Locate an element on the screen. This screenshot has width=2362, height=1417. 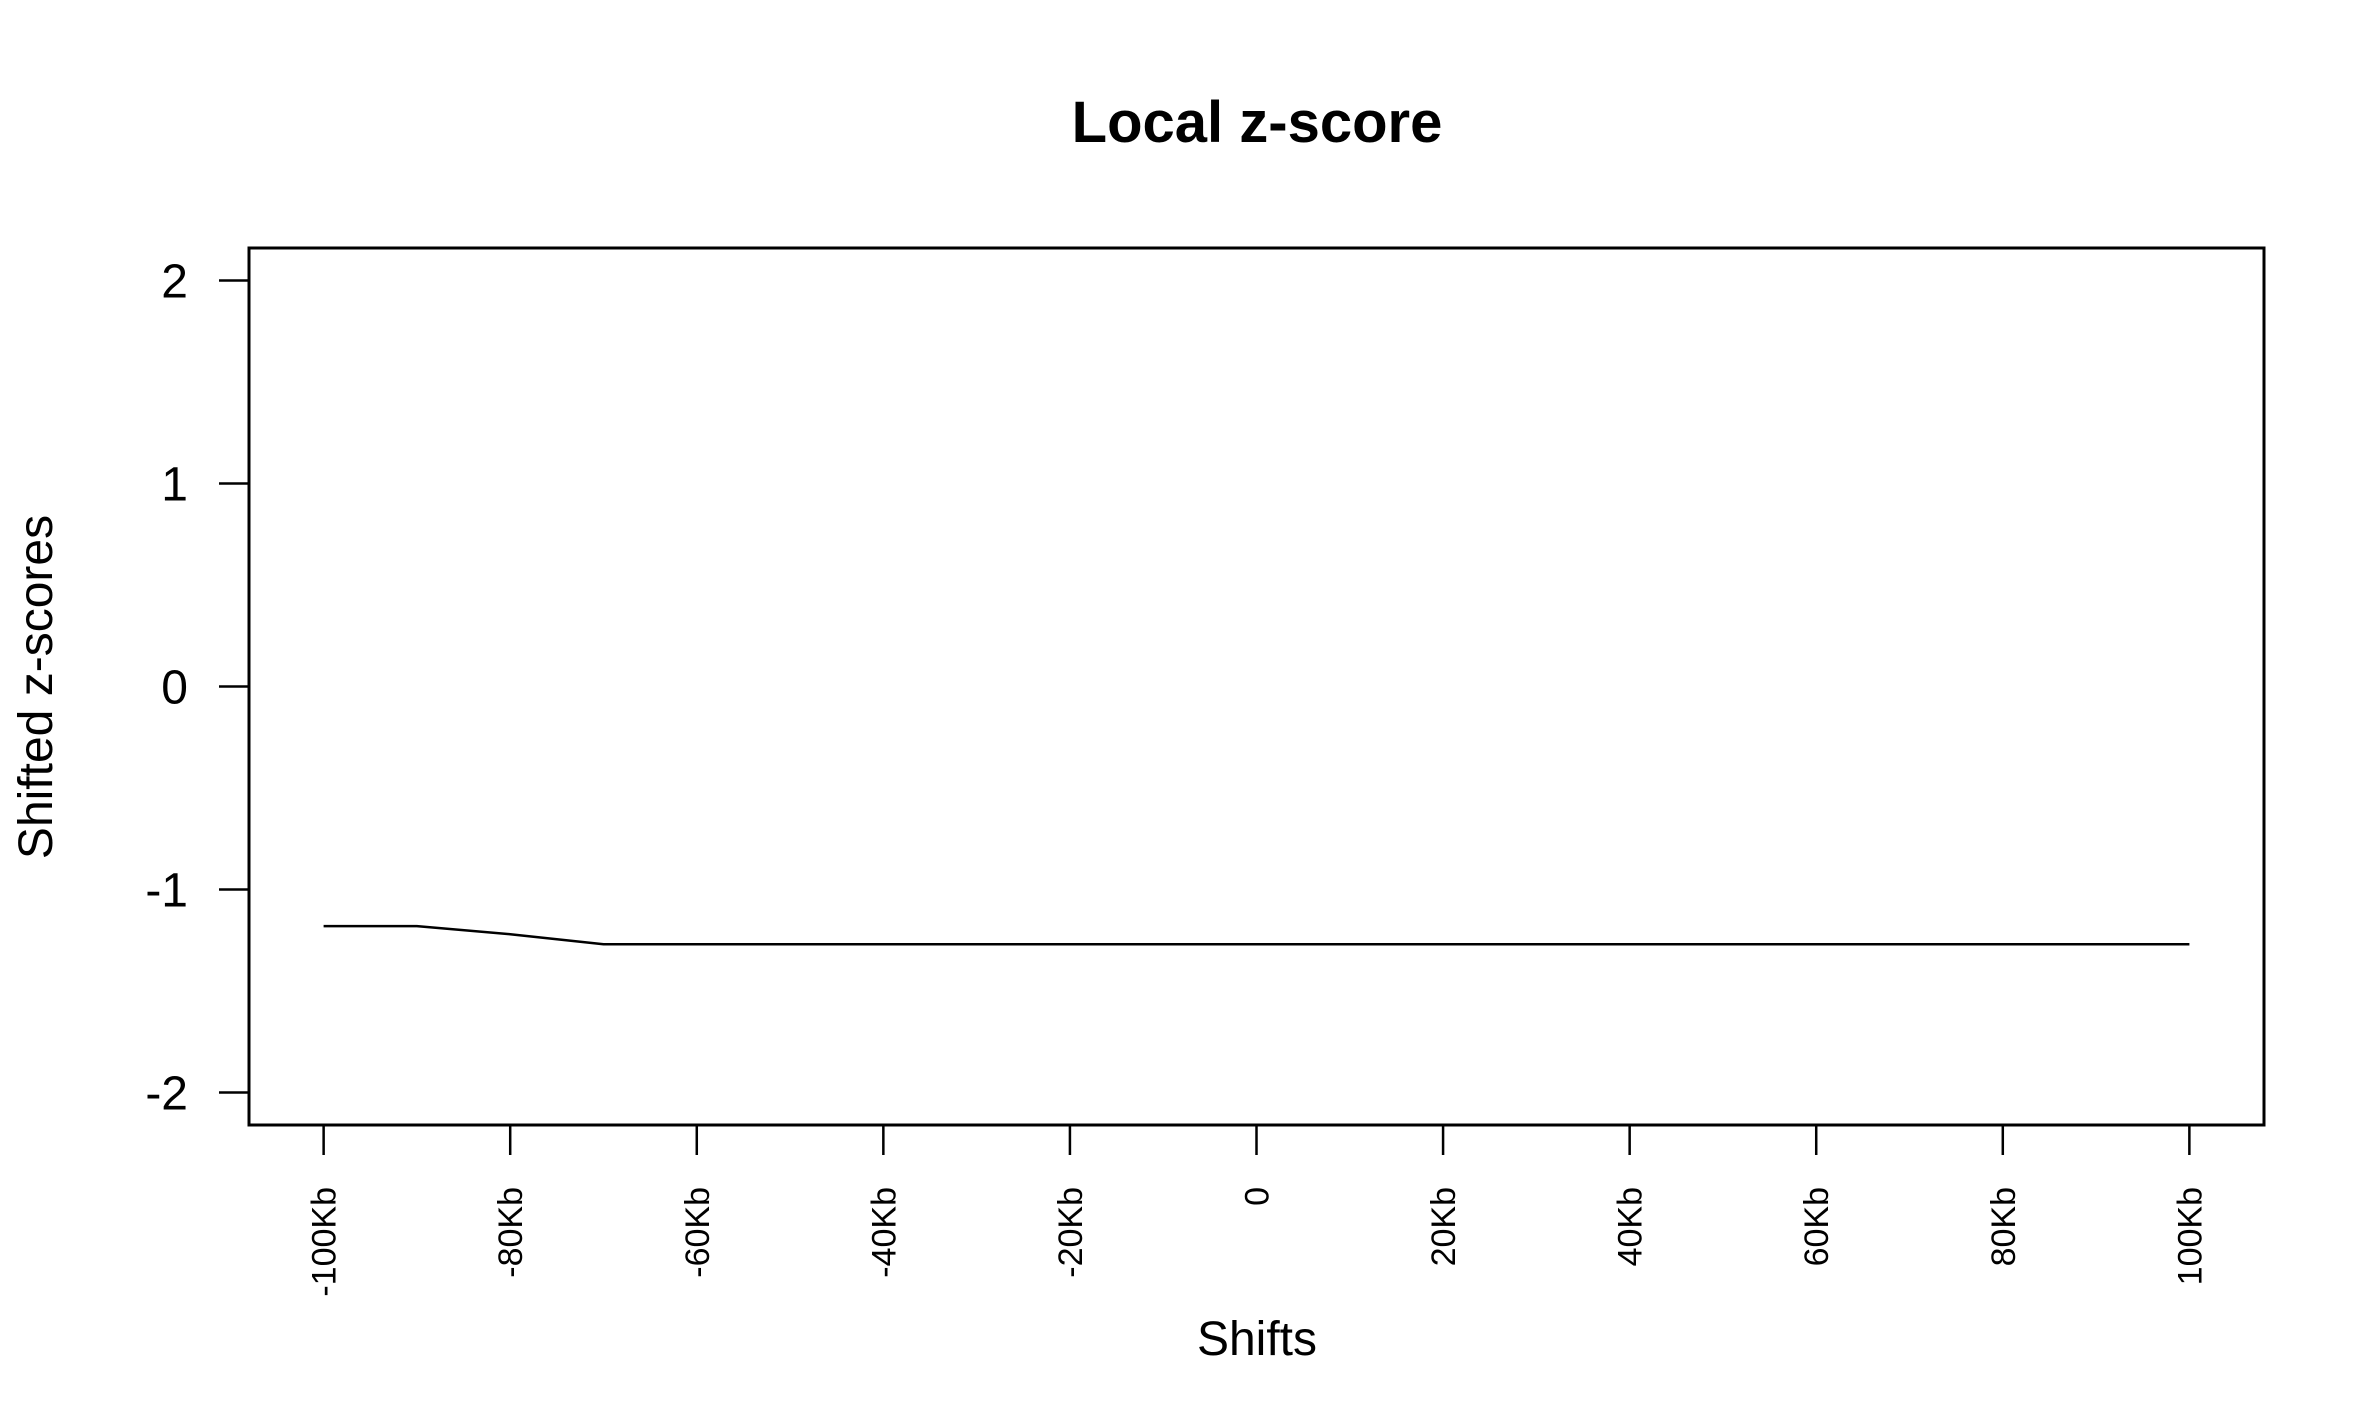
x-tick-label: -100Kb is located at coordinates (325, 1242).